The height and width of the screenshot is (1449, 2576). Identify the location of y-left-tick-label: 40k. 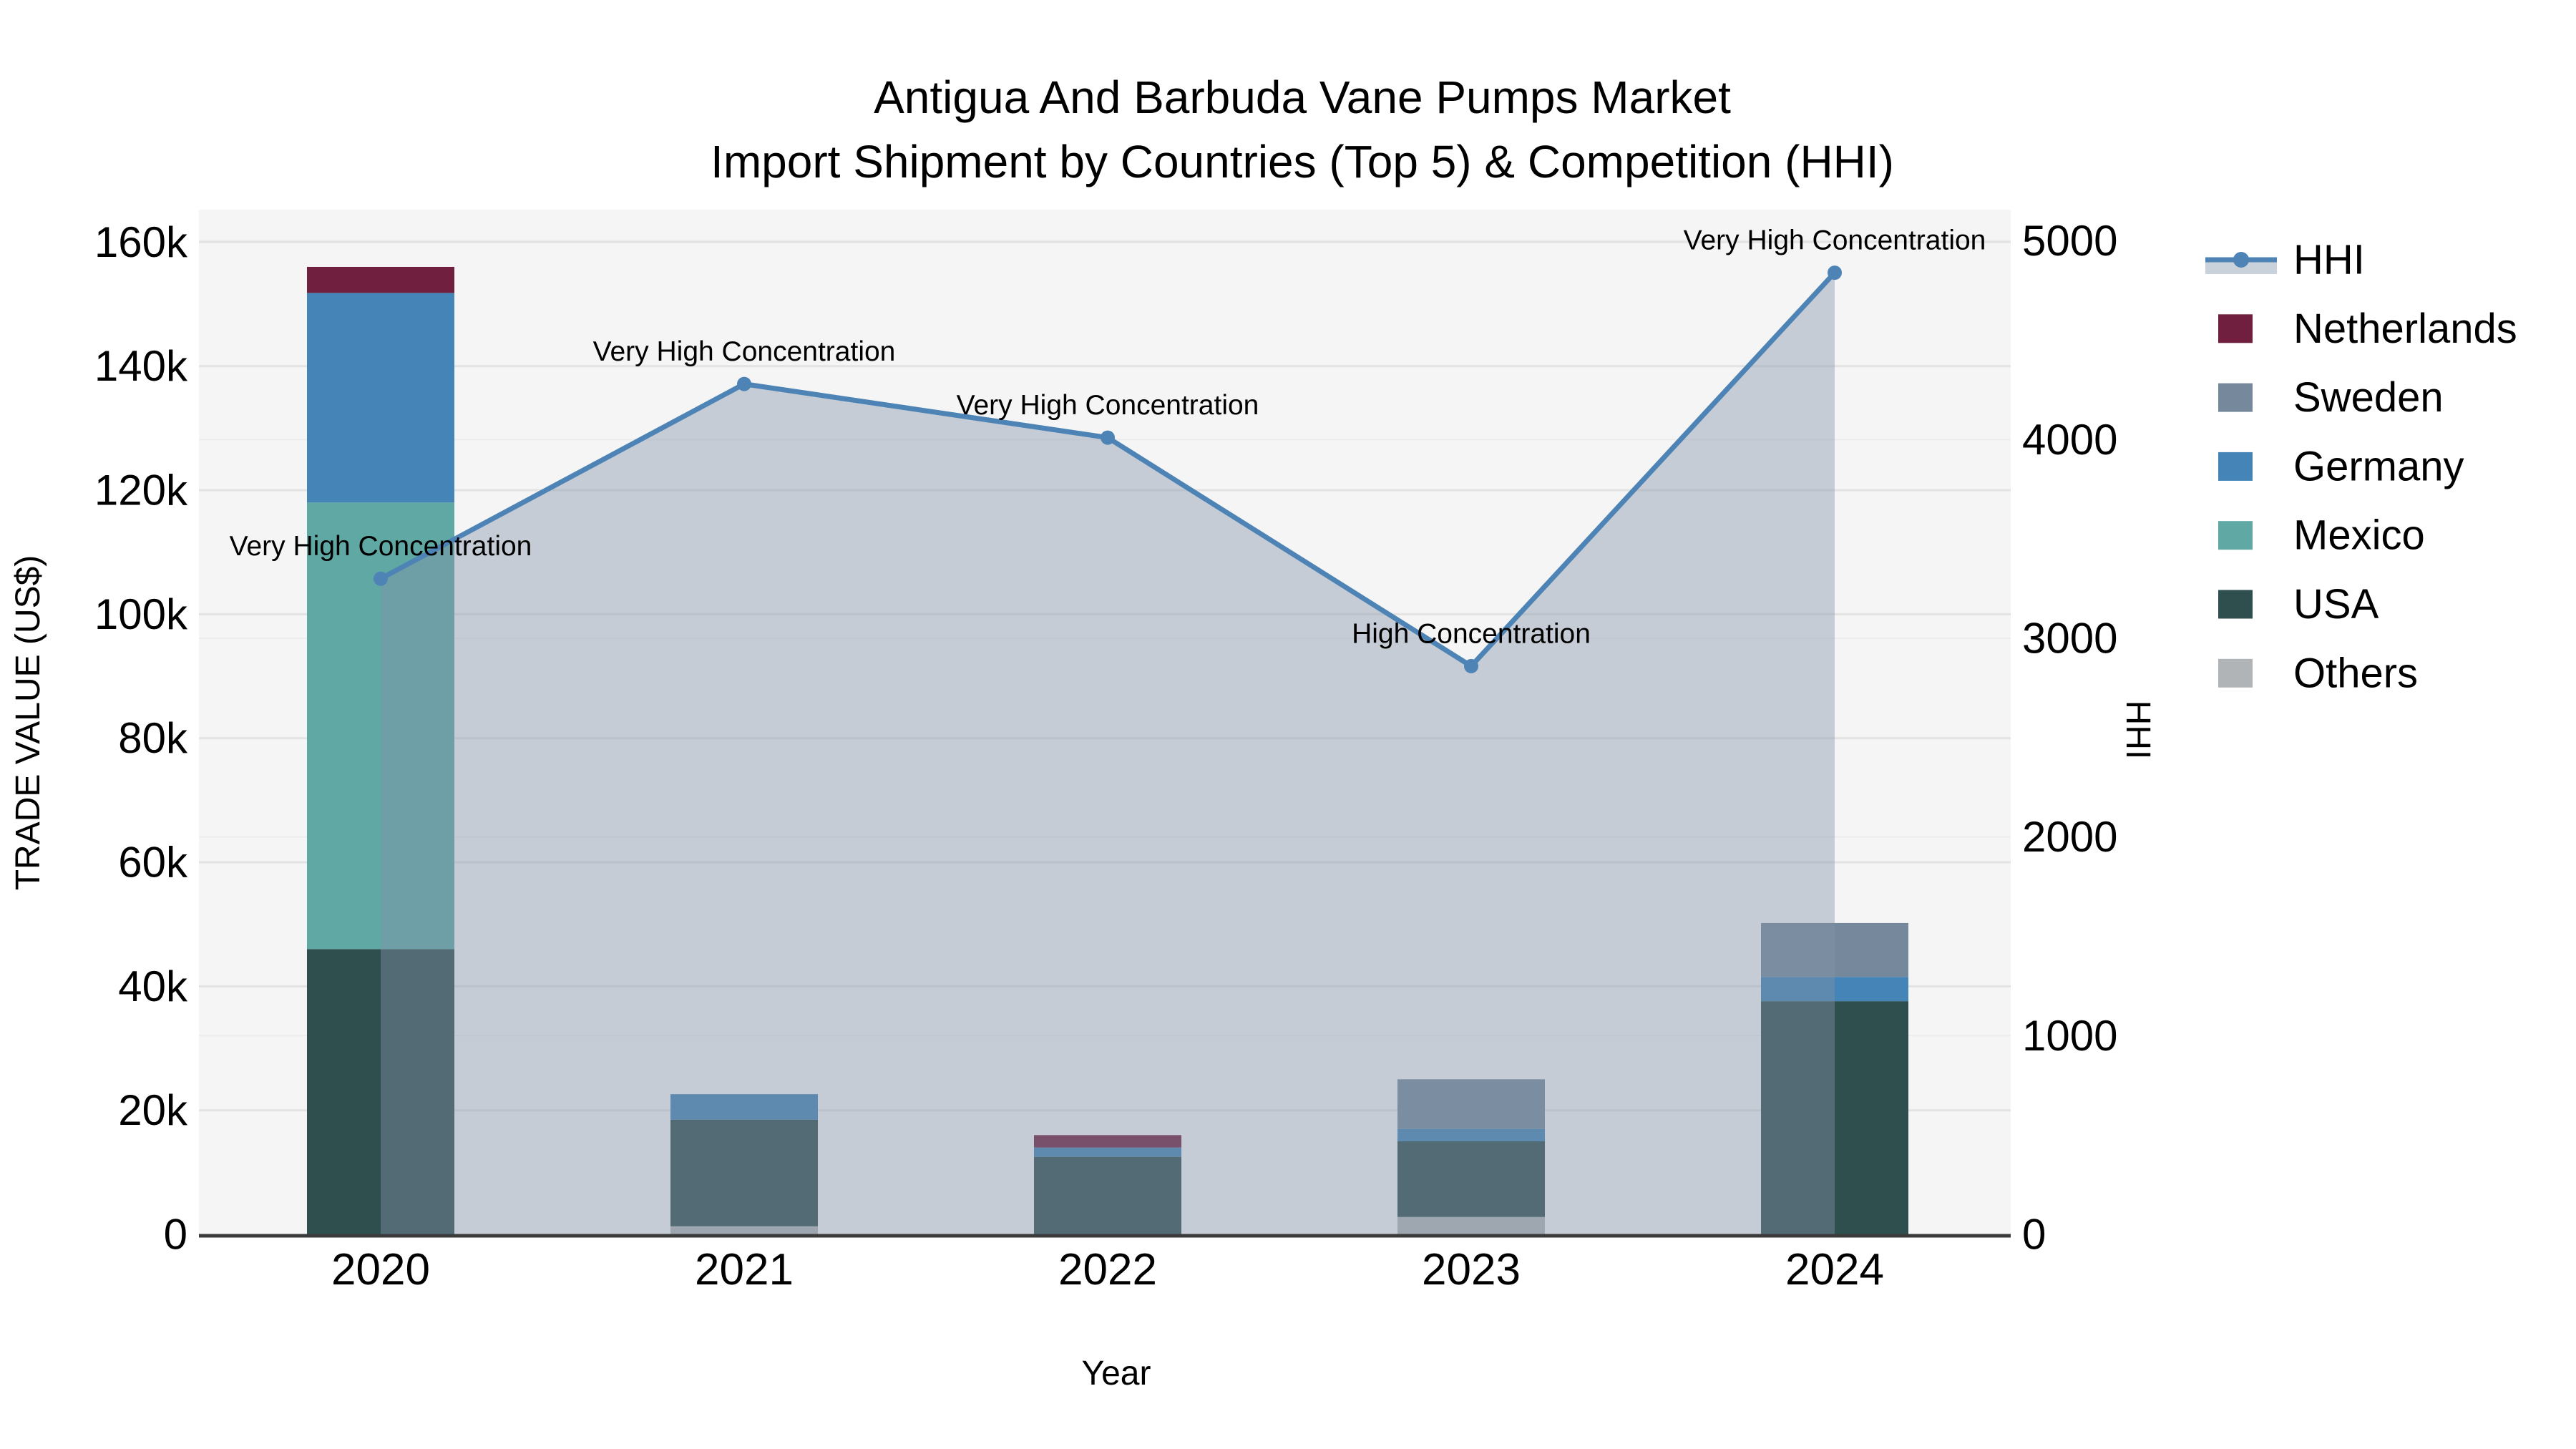
(153, 986).